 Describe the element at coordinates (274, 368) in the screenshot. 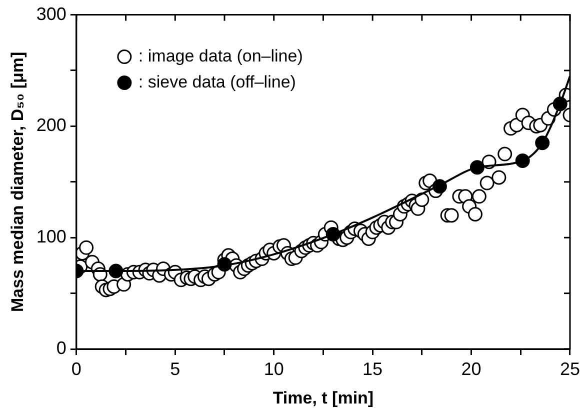

I see `x-tick-label: 10` at that location.